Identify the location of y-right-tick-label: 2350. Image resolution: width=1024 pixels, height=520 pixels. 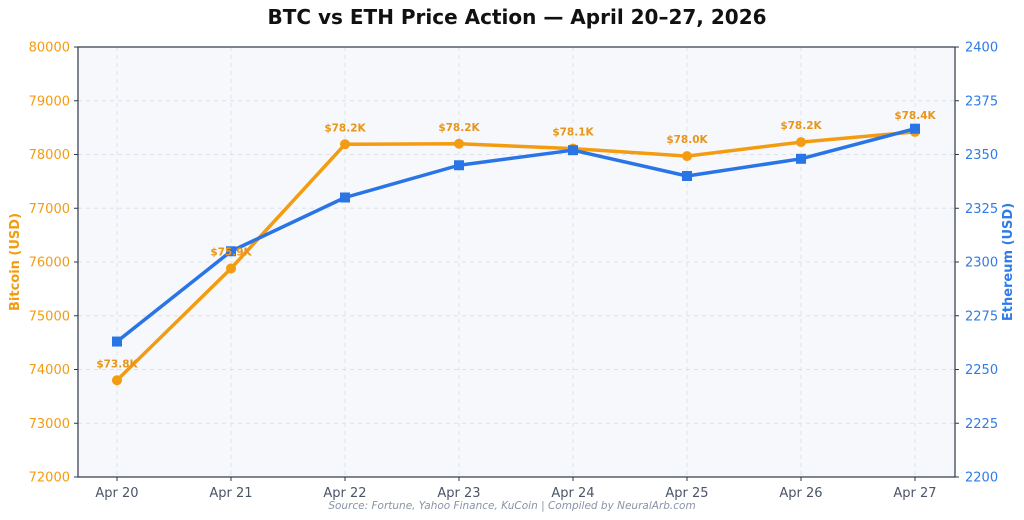
(981, 155).